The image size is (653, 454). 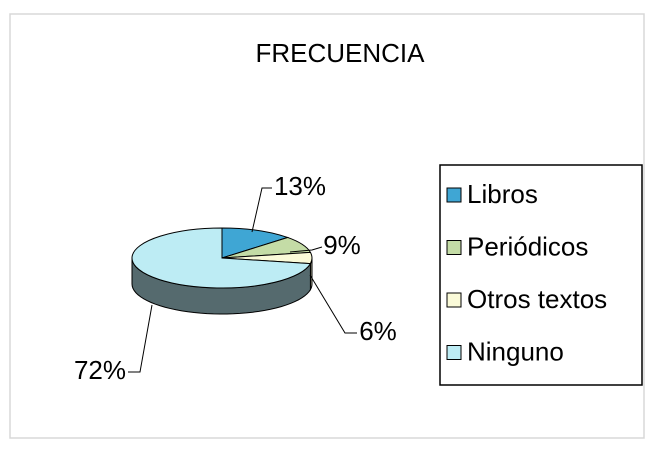 What do you see at coordinates (300, 186) in the screenshot?
I see `data-label: 13%` at bounding box center [300, 186].